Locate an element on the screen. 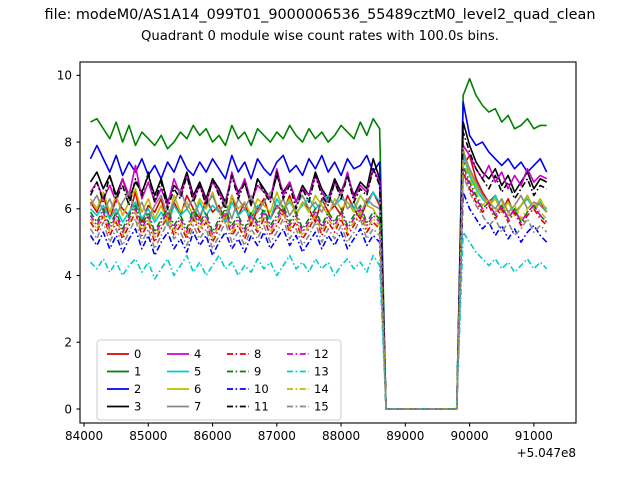  legend-label-10: 10 is located at coordinates (261, 389).